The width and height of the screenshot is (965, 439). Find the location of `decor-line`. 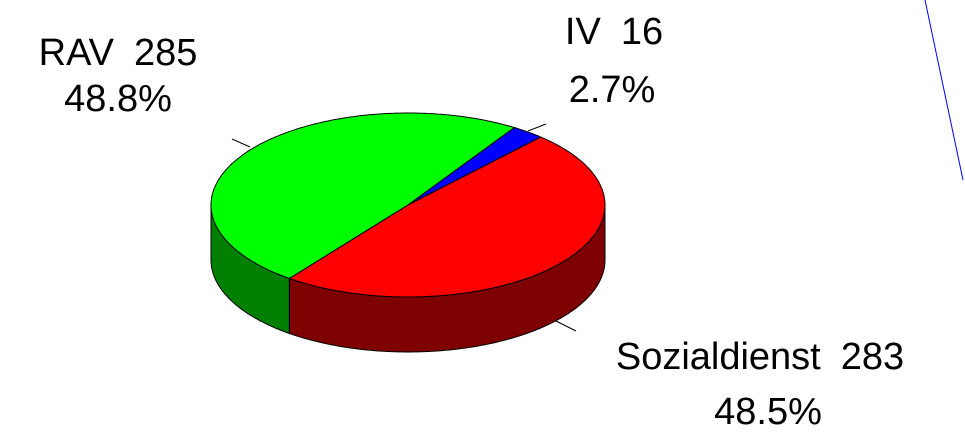

decor-line is located at coordinates (944, 90).